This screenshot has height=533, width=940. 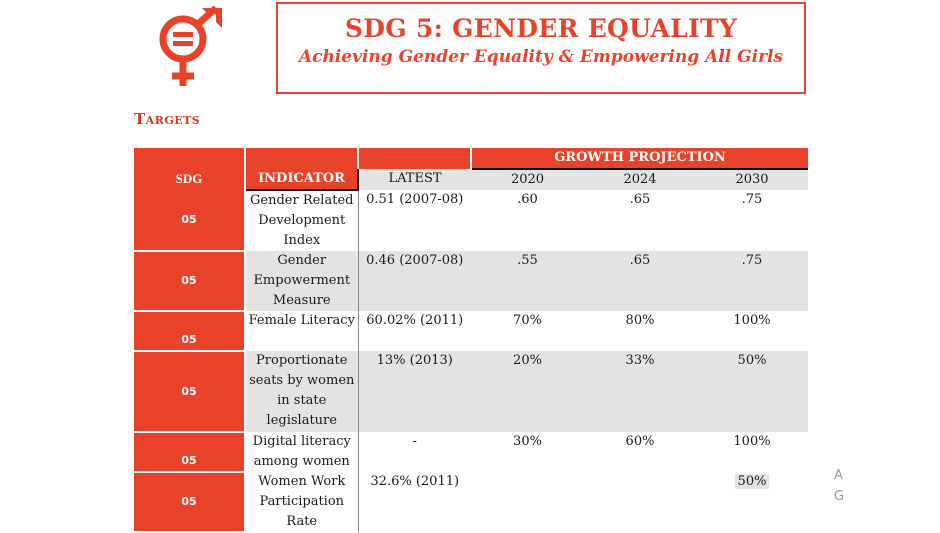 I want to click on latest-cell: 0.46 (2007-08), so click(x=414, y=281).